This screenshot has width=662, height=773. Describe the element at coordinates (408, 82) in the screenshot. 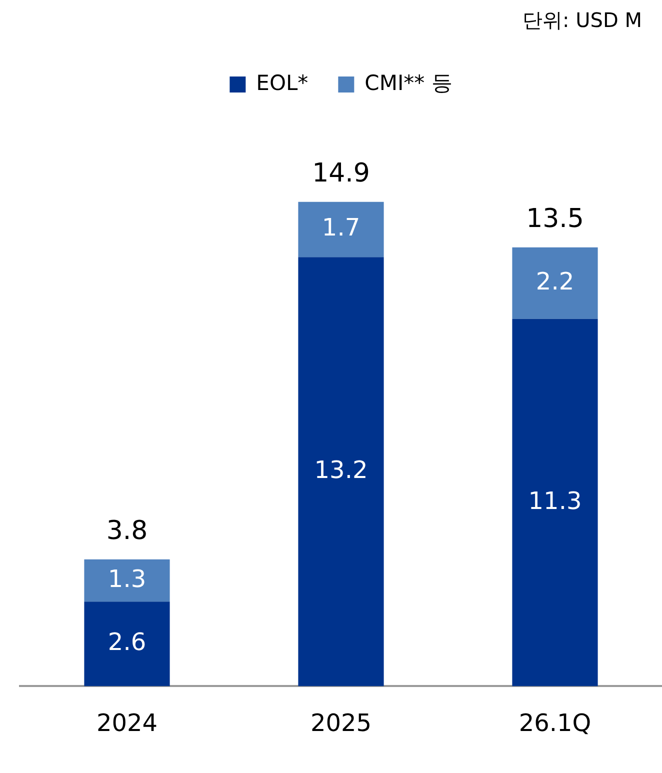

I see `legend-label: CMI** 등` at that location.